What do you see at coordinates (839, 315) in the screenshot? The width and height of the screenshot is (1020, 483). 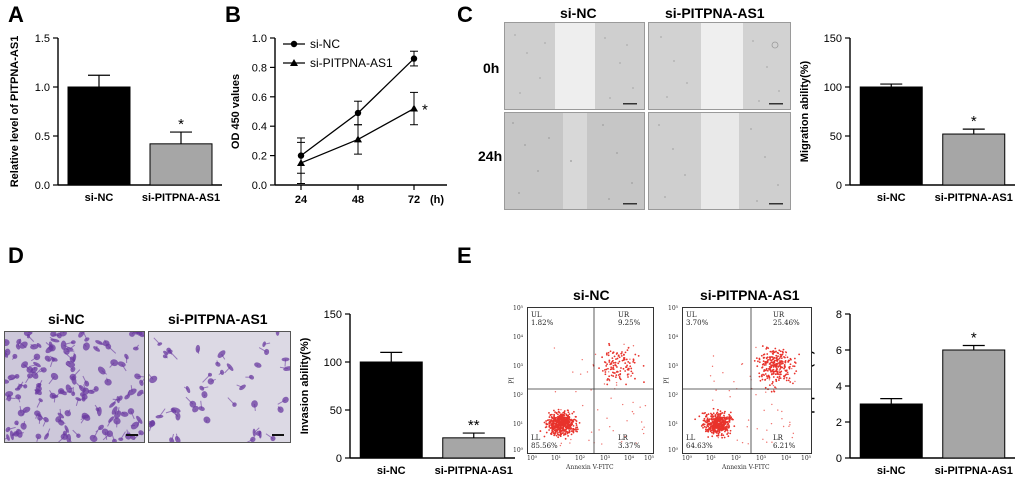 I see `y-tick-label: 8` at bounding box center [839, 315].